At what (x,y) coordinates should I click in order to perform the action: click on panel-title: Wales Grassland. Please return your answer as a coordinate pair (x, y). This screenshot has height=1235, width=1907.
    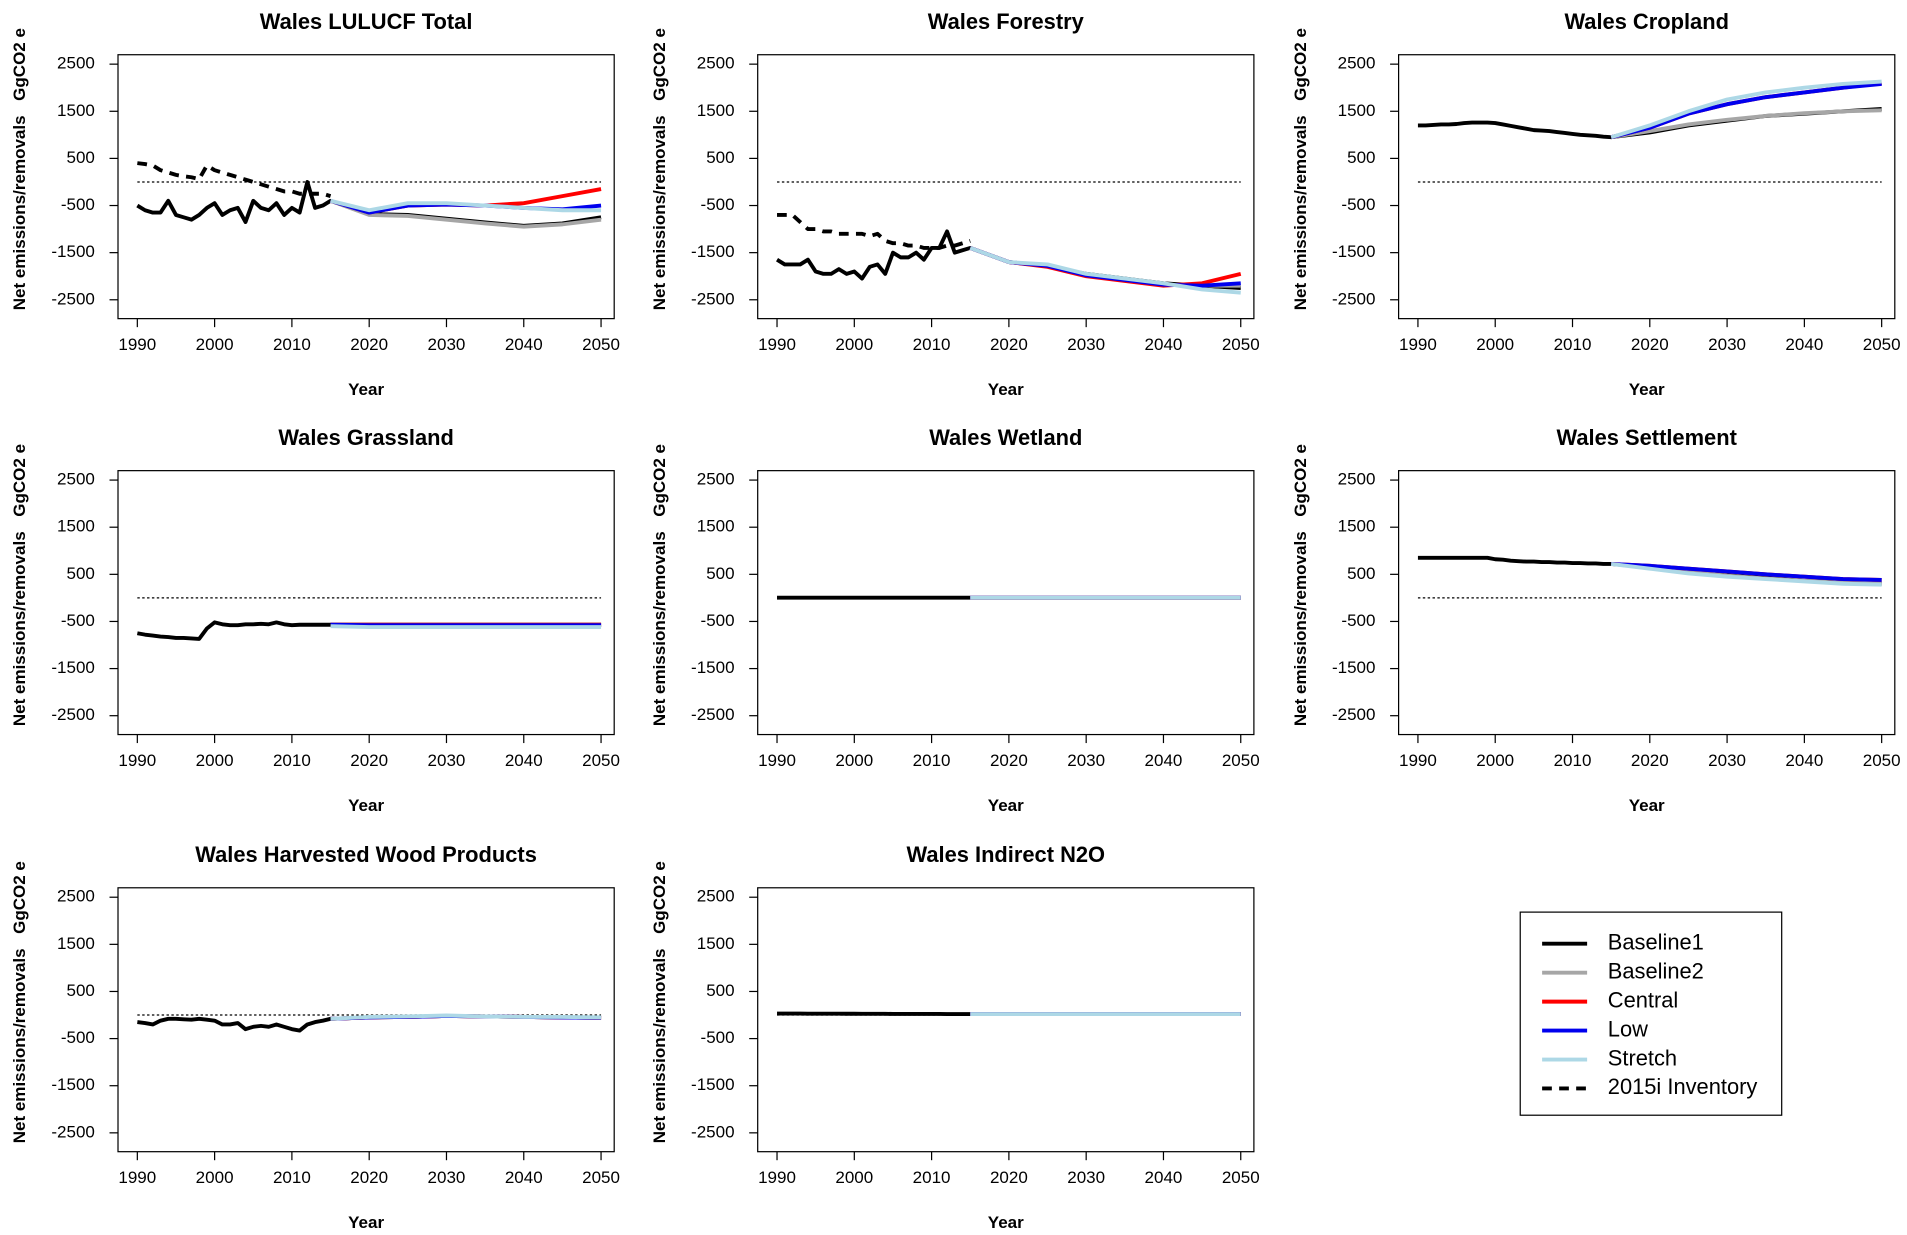
    Looking at the image, I should click on (365, 437).